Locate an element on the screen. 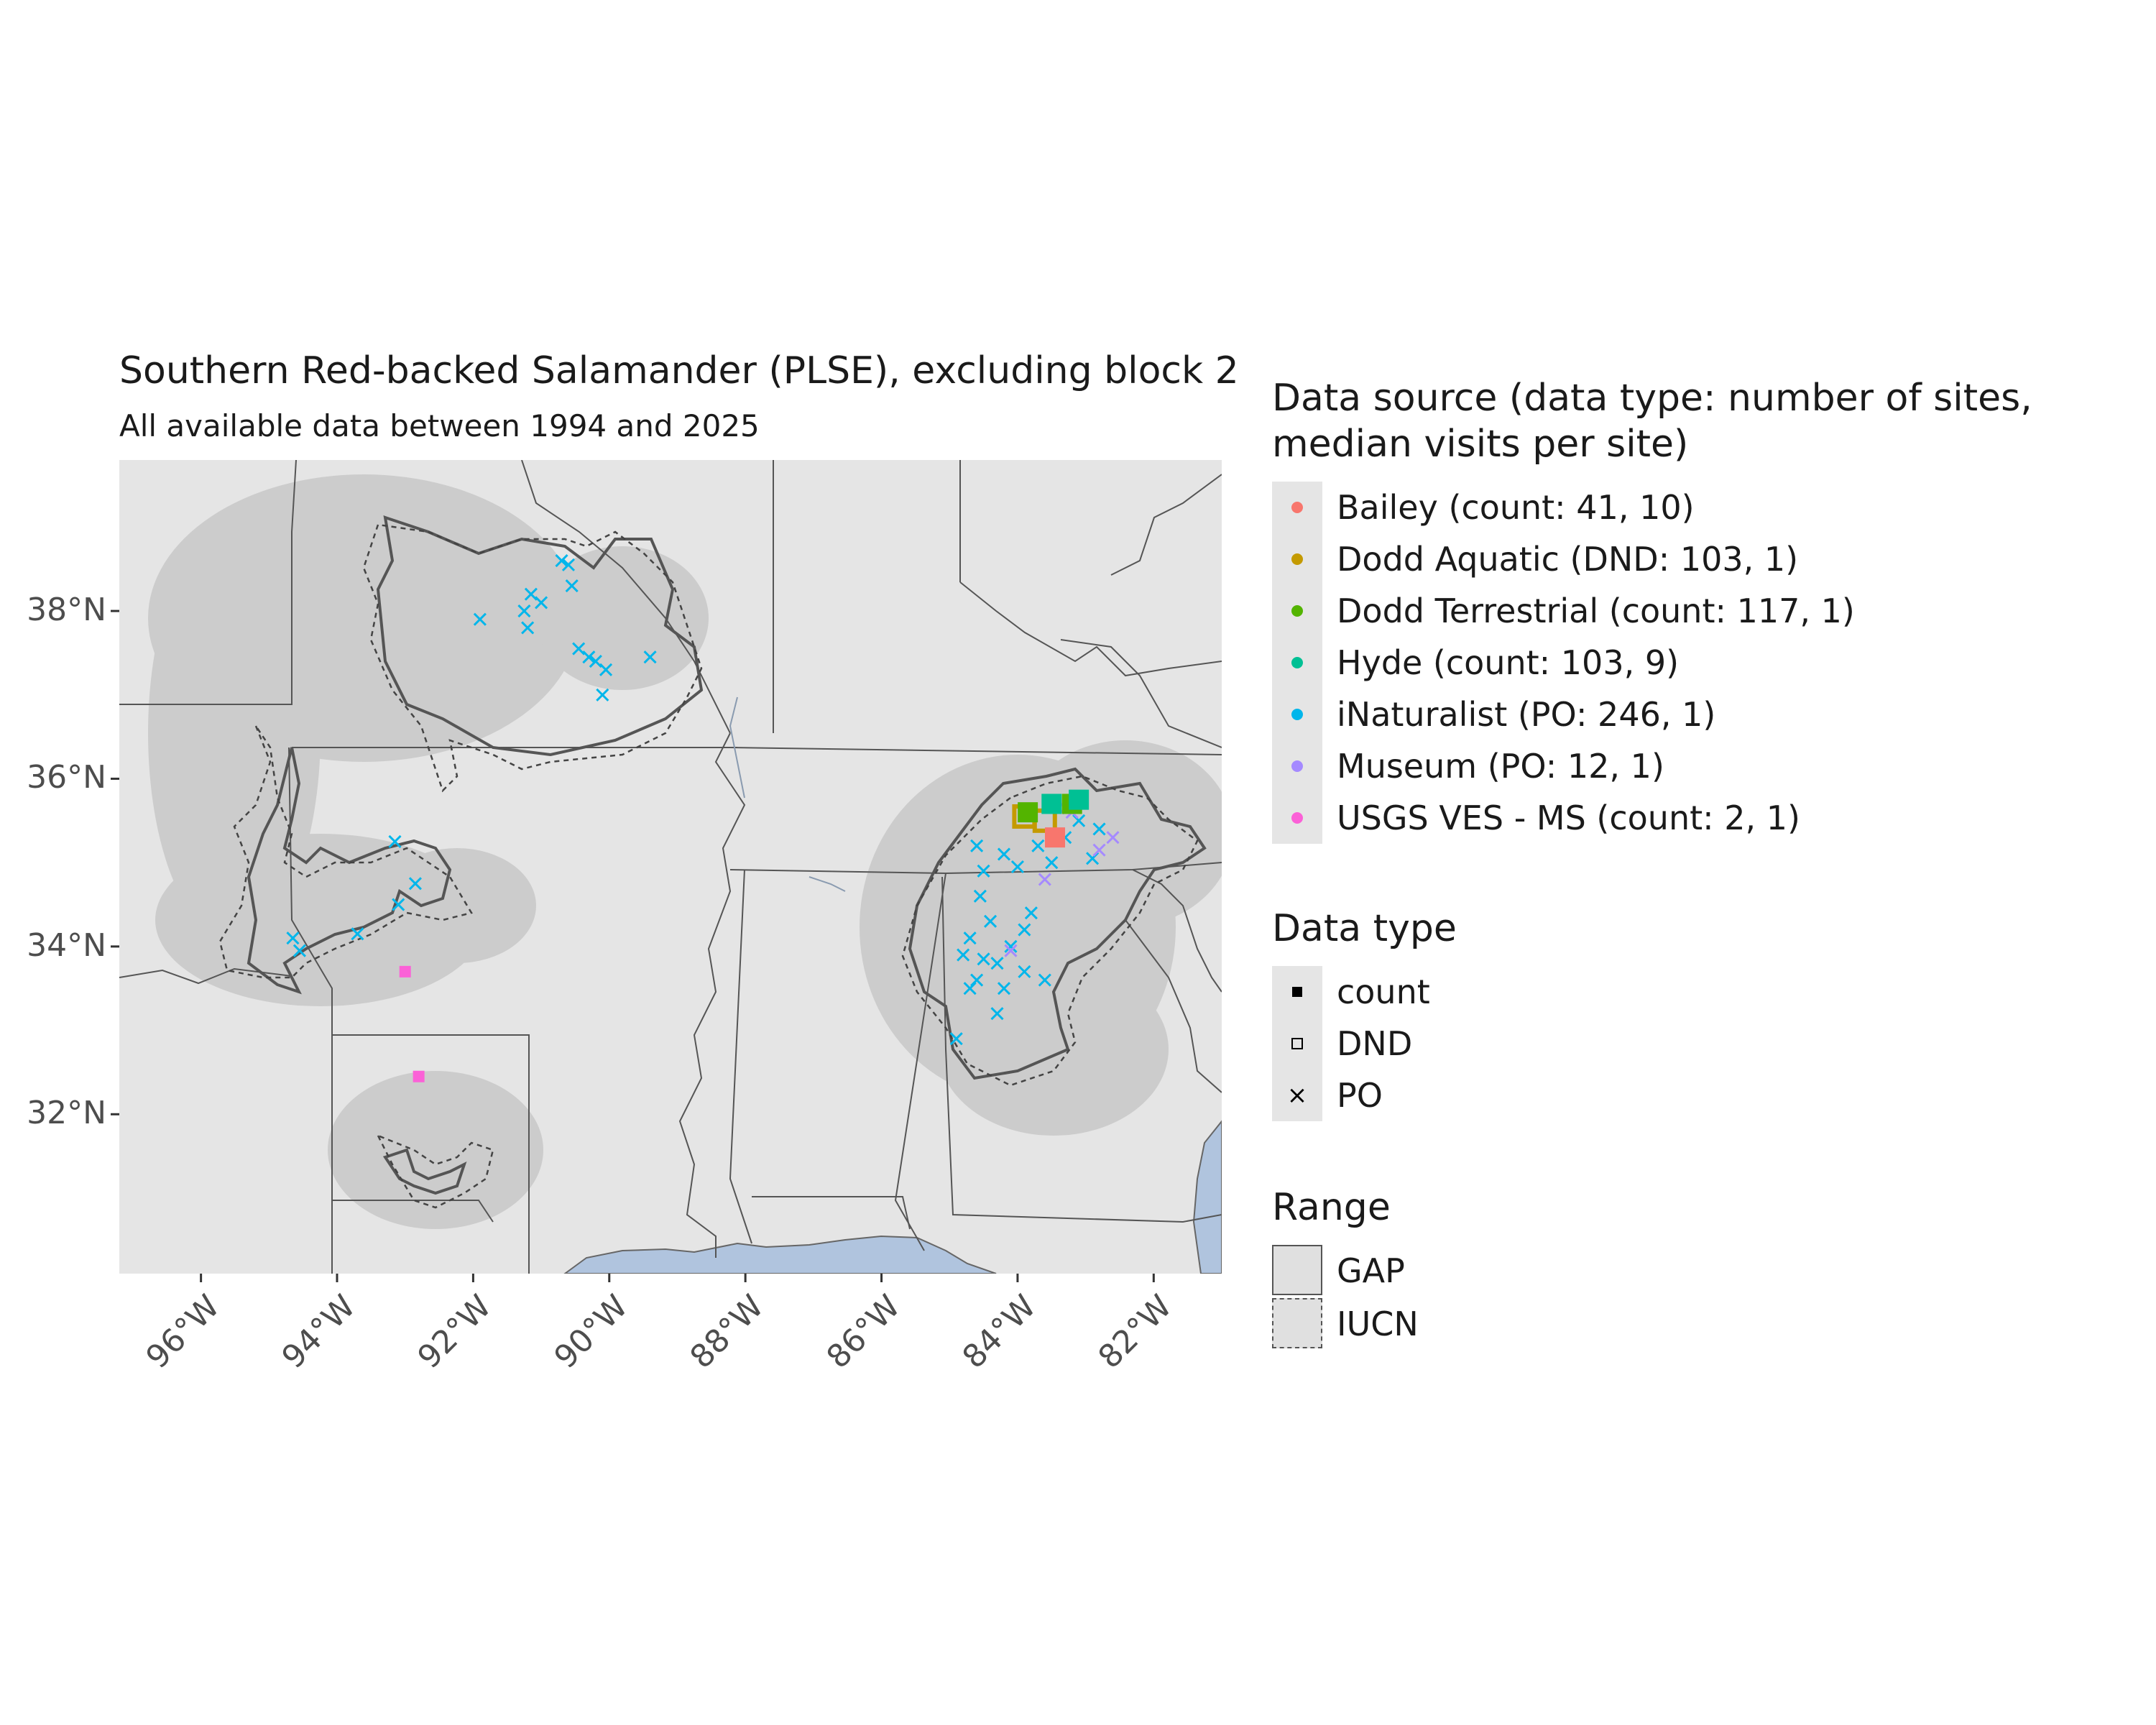 Image resolution: width=2156 pixels, height=1725 pixels. filled-square-icon is located at coordinates (1297, 992).